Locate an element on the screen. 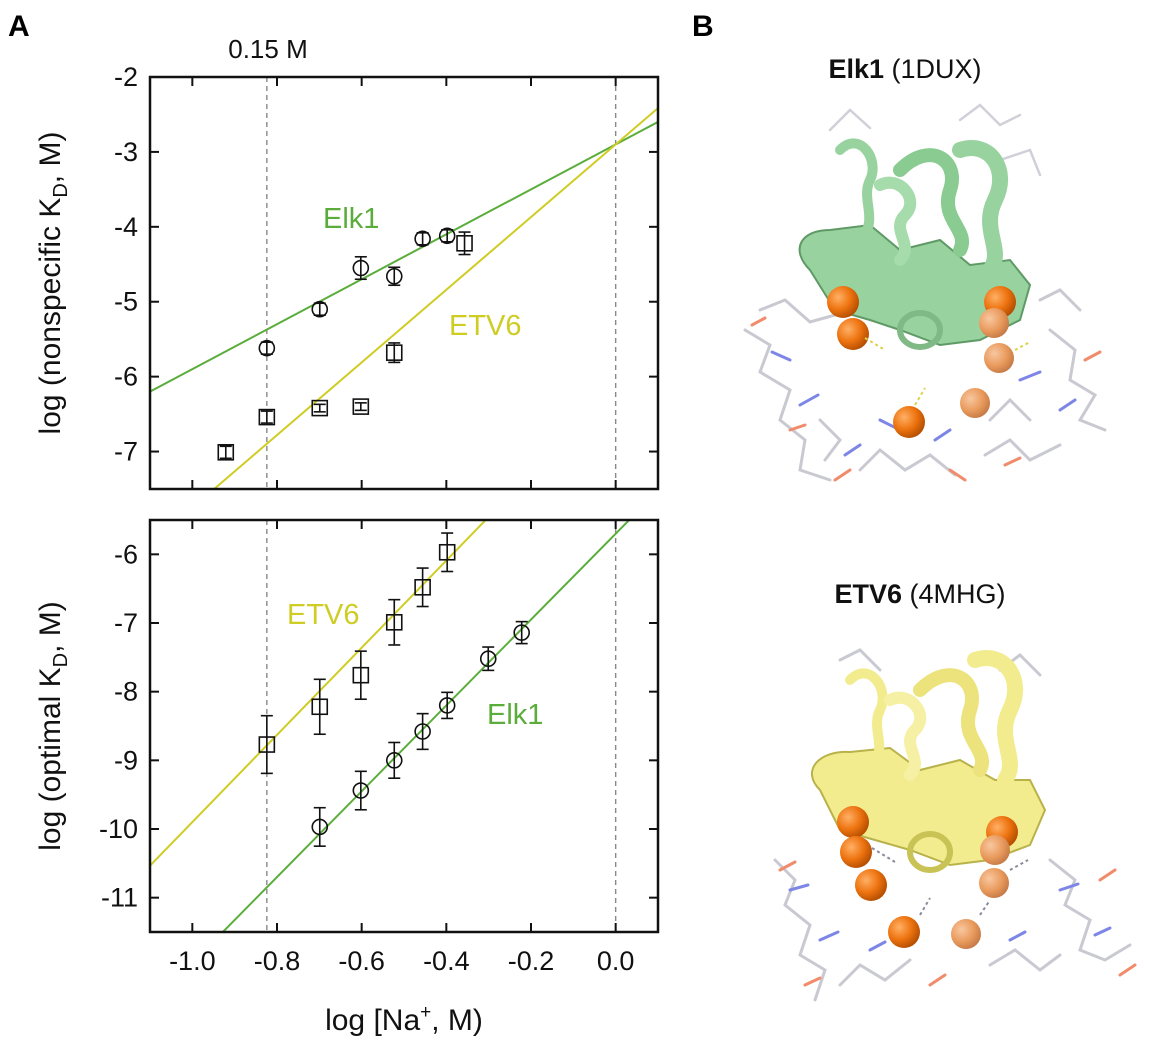 The height and width of the screenshot is (1037, 1156). y-tick-label: -11 is located at coordinates (119, 898).